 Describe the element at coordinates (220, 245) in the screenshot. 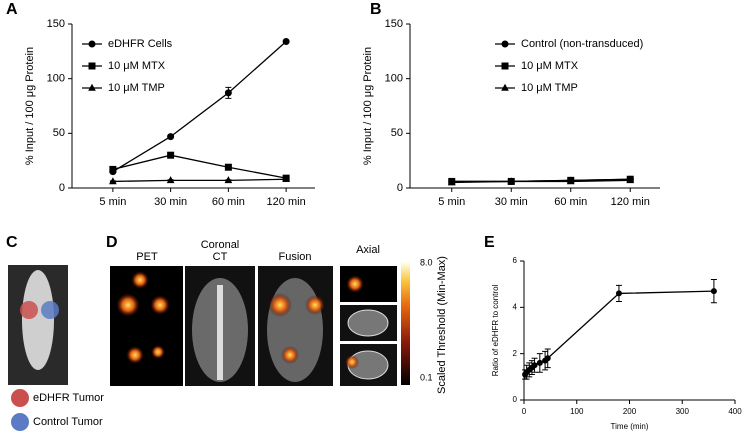

I see `image-label: Coronal` at that location.